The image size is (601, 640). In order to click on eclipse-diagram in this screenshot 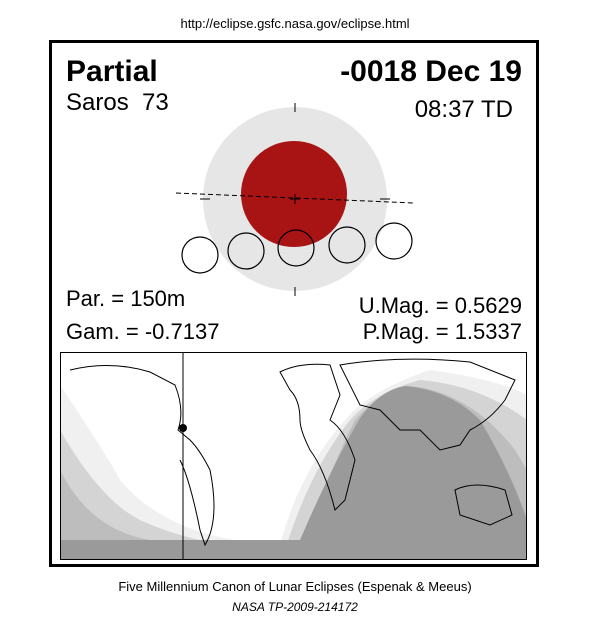, I will do `click(295, 199)`.